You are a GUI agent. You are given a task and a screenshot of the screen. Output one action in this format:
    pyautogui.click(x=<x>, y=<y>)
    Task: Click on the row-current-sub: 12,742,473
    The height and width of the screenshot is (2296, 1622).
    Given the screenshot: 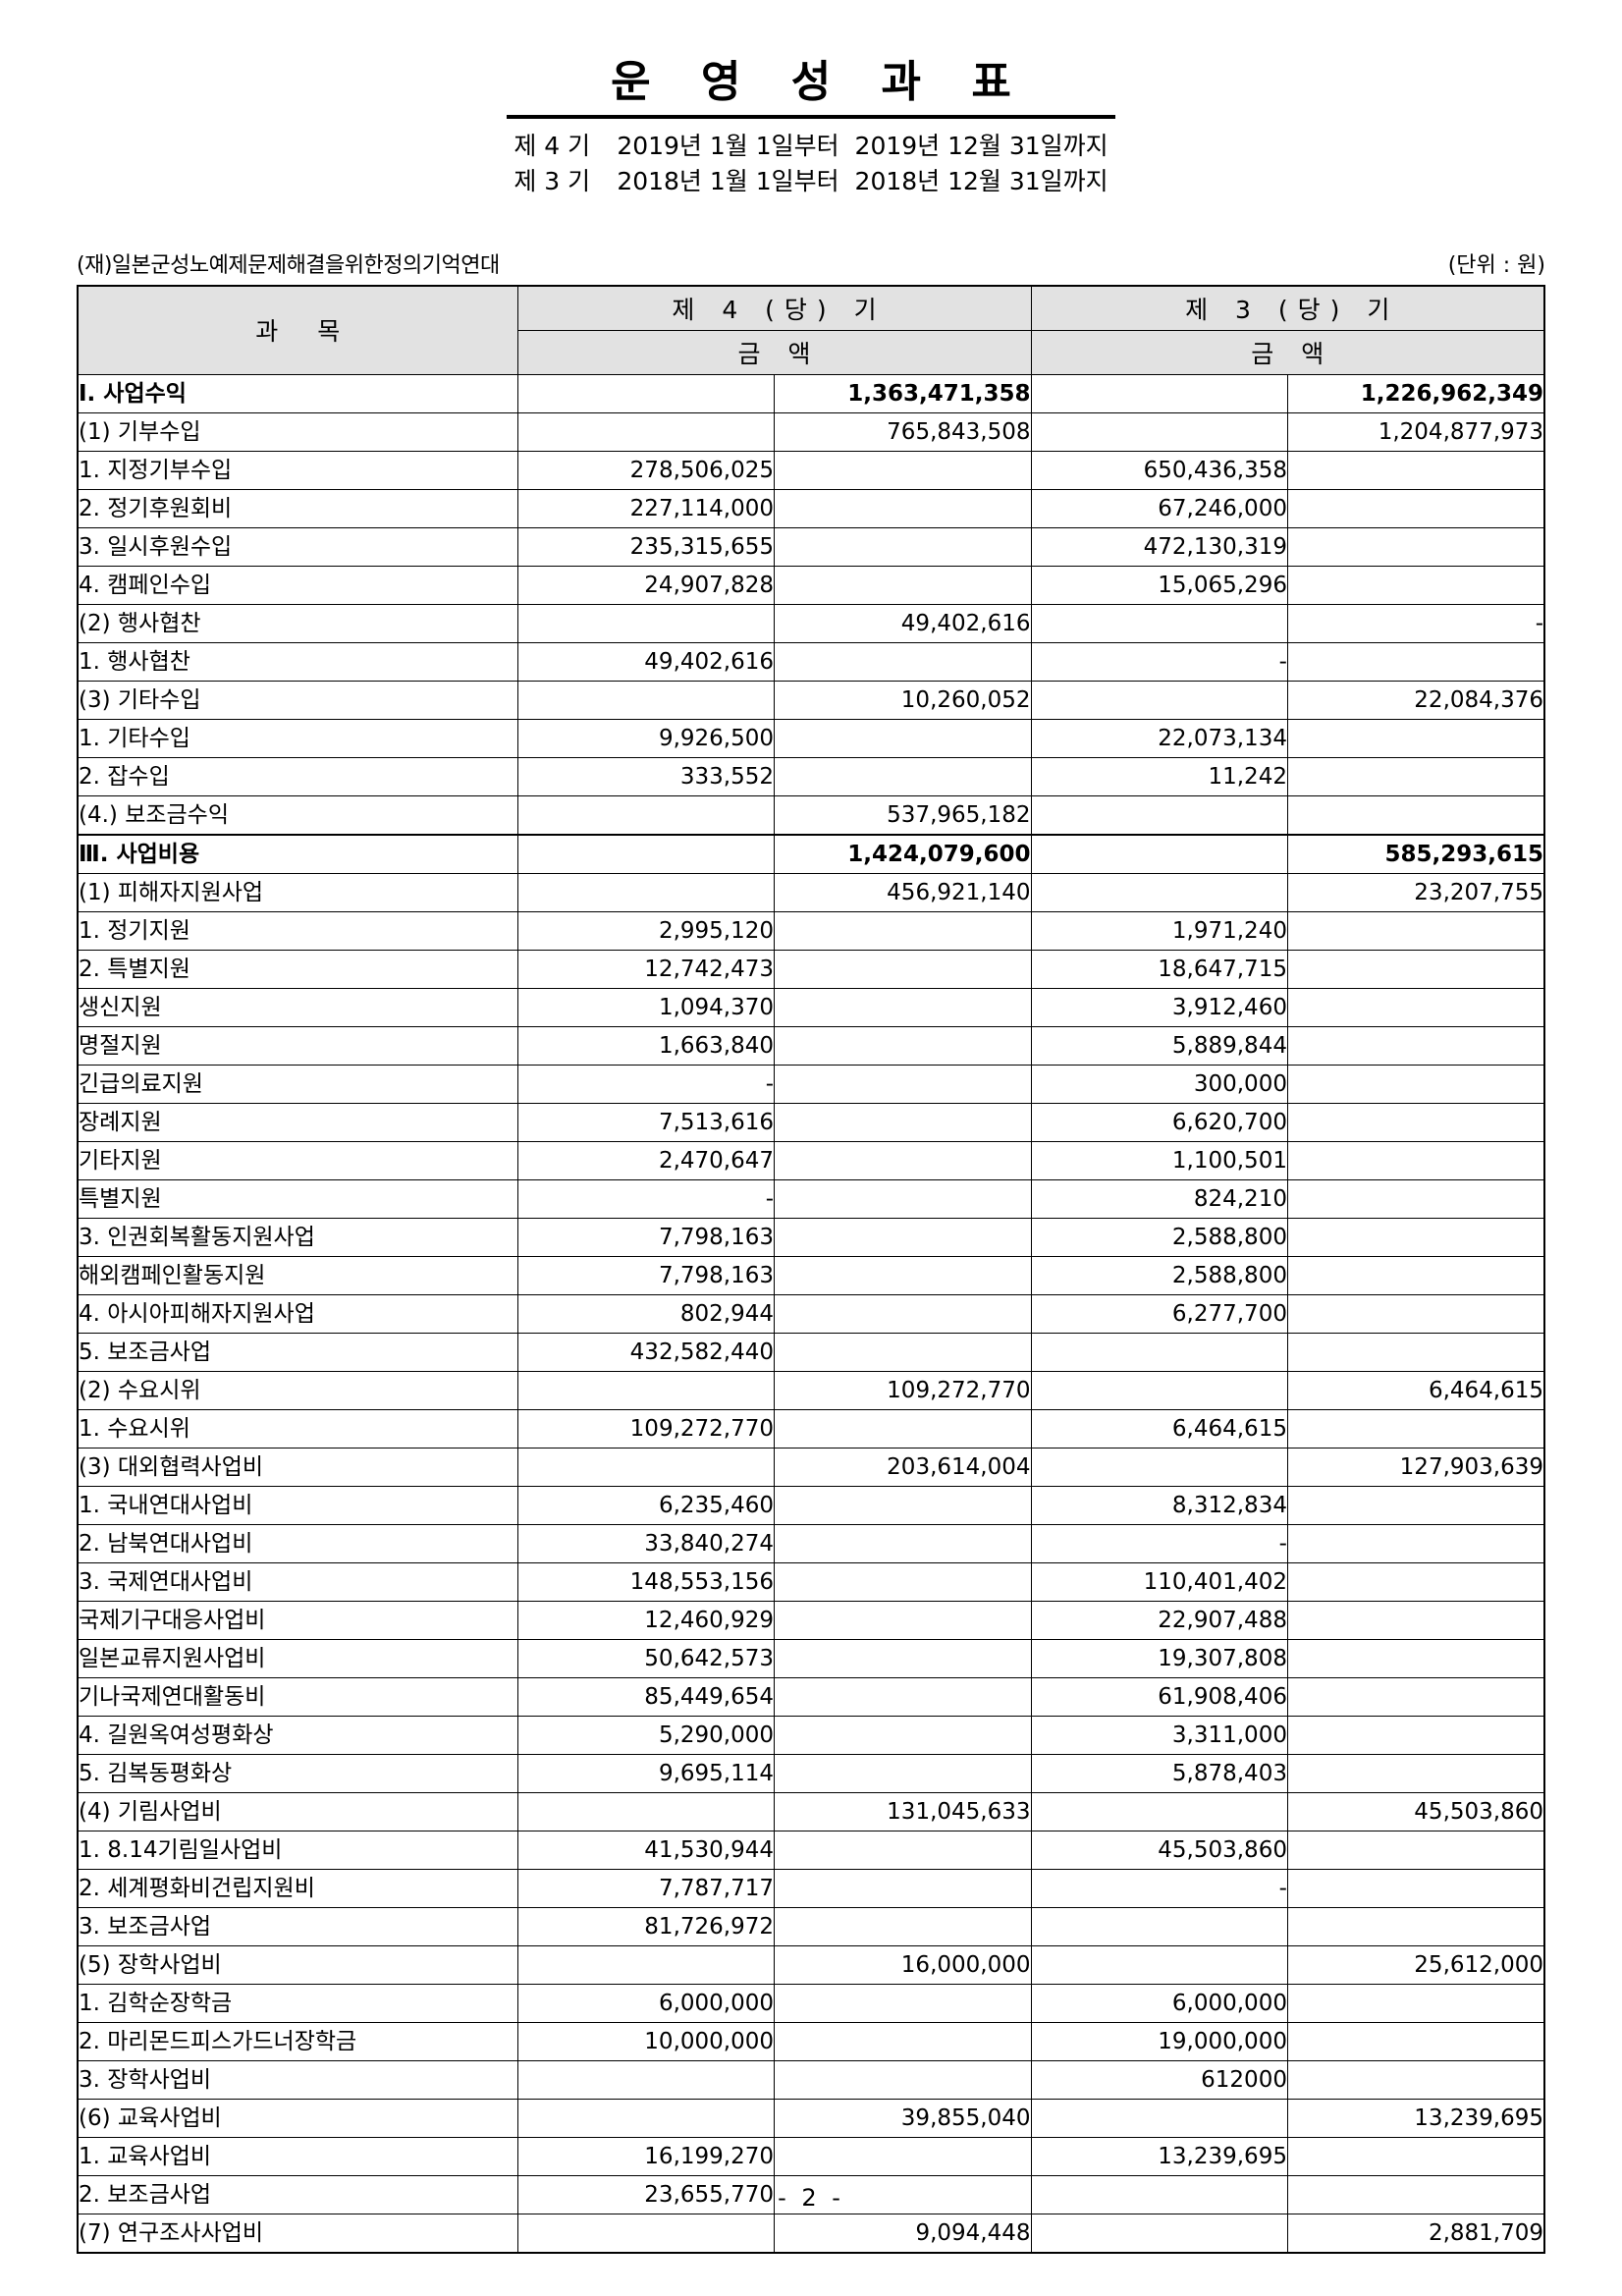 What is the action you would take?
    pyautogui.click(x=646, y=969)
    